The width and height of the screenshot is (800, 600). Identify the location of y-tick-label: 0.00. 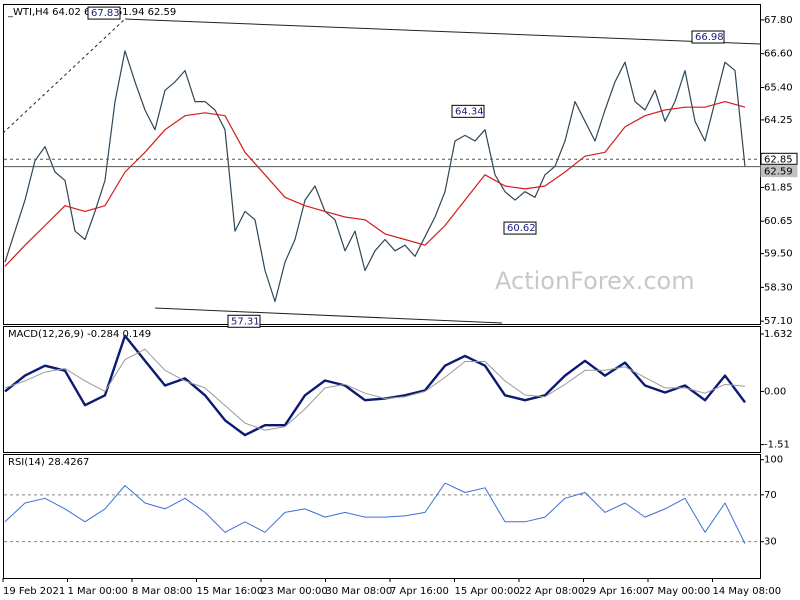
(775, 391).